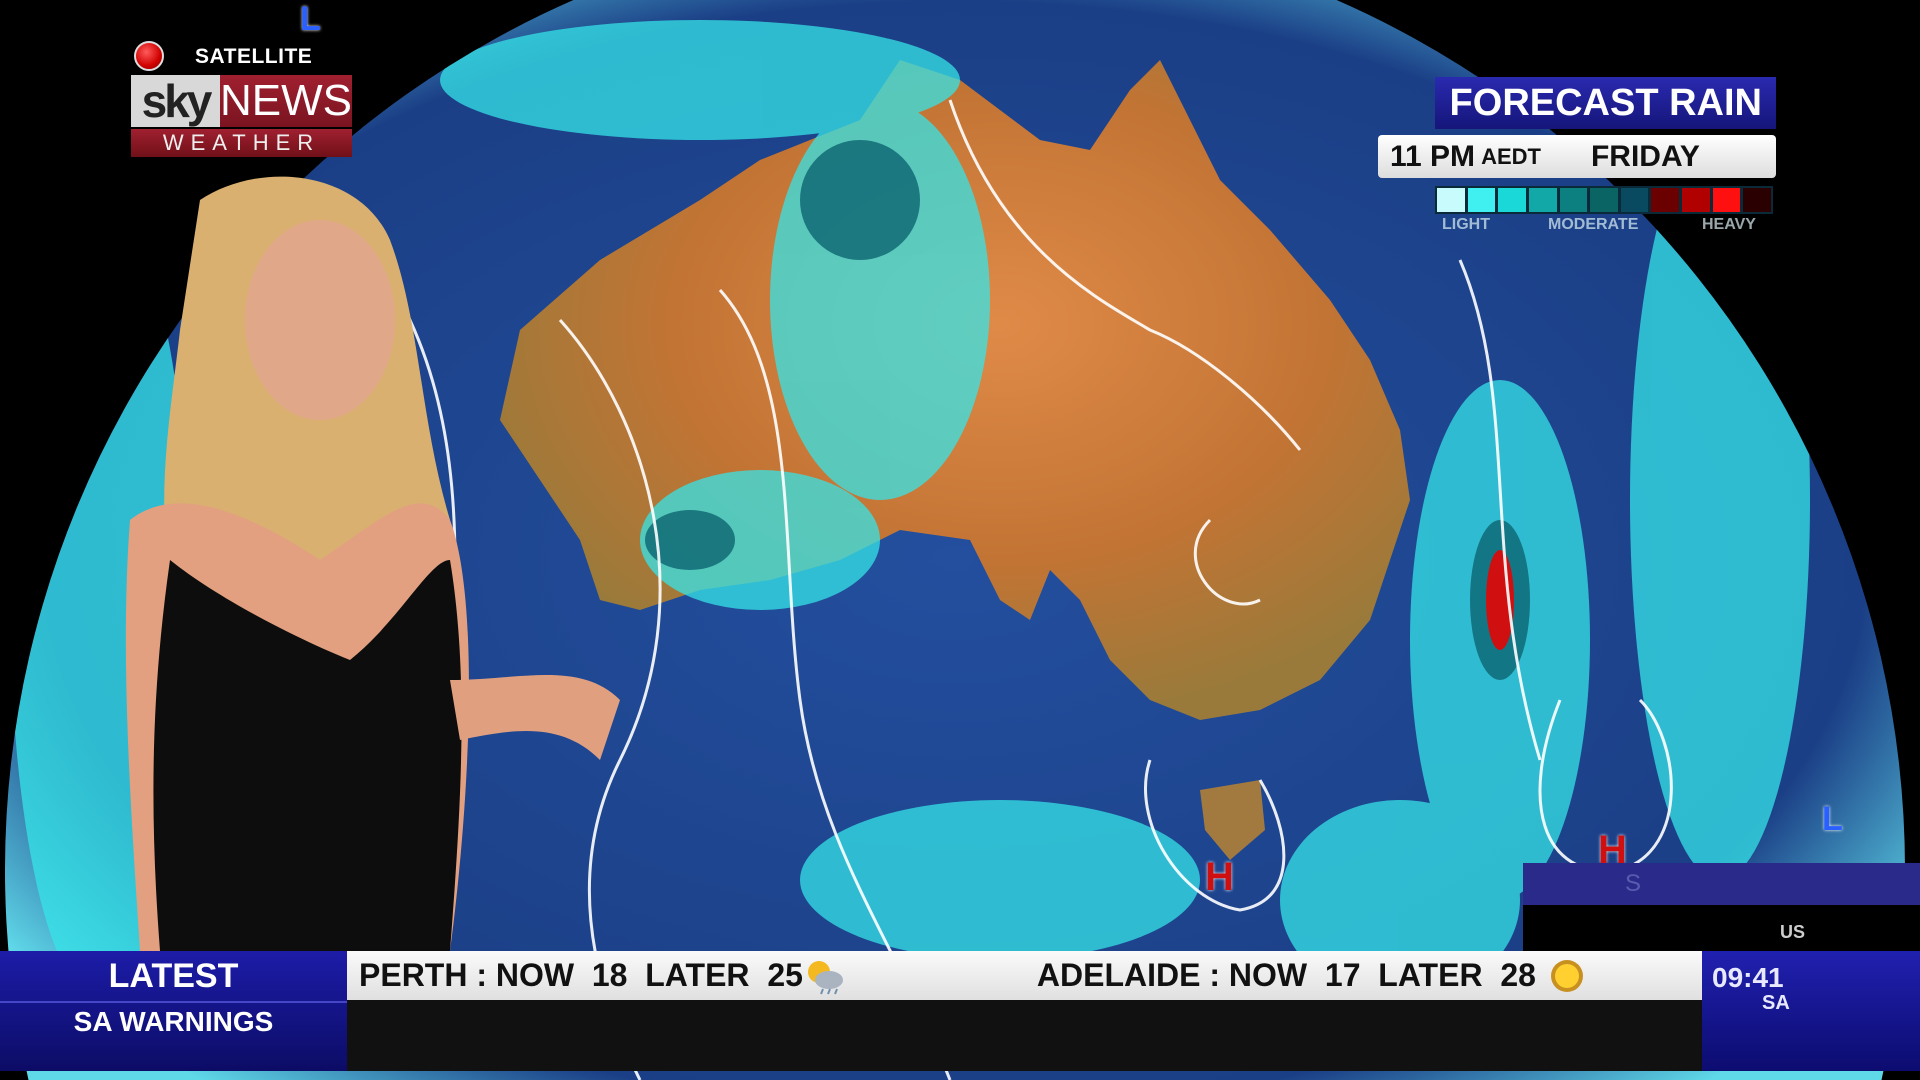  What do you see at coordinates (1566, 975) in the screenshot?
I see `sun-icon` at bounding box center [1566, 975].